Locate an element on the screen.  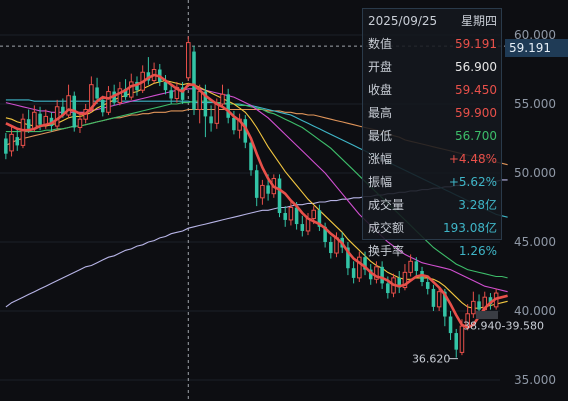
tooltip-row-label: 开盘 is located at coordinates (380, 67).